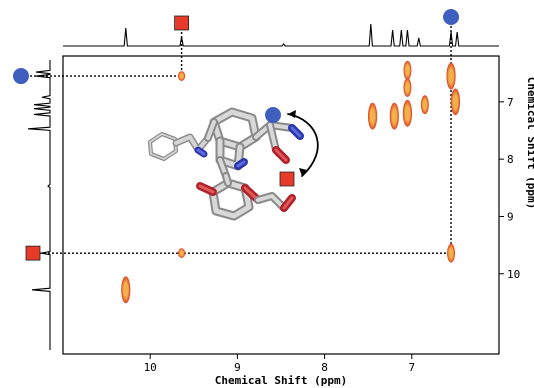 The image size is (534, 388). What do you see at coordinates (287, 179) in the screenshot?
I see `molecule-proton-square-marker` at bounding box center [287, 179].